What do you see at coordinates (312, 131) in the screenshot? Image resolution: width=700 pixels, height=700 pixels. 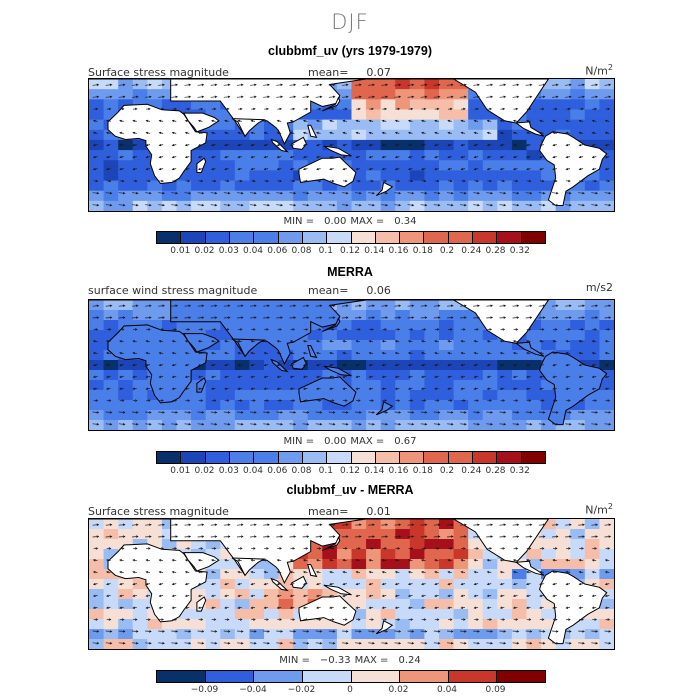 I see `landmass-philippines` at bounding box center [312, 131].